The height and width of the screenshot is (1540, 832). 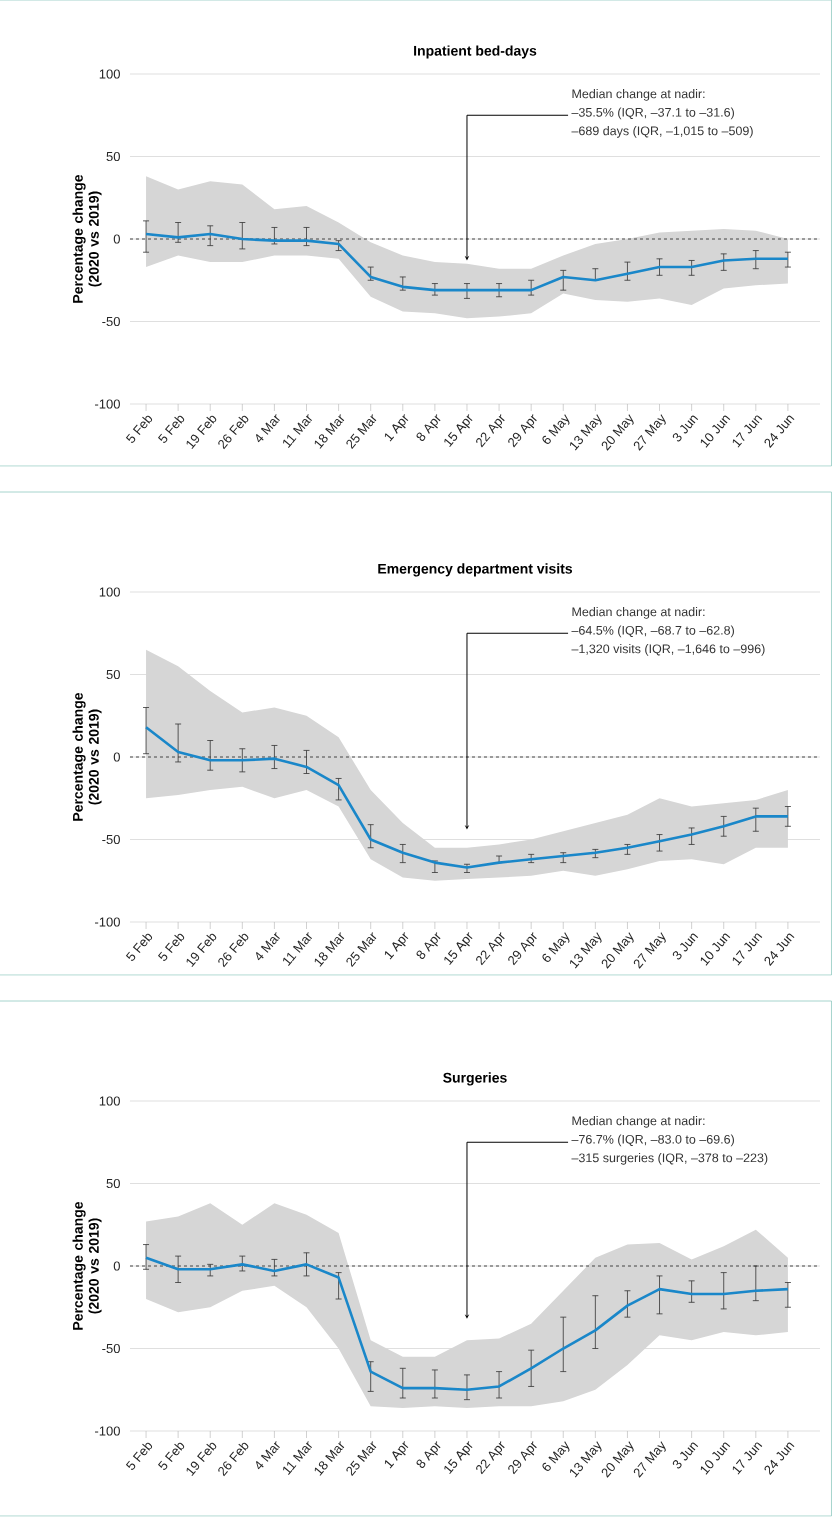 What do you see at coordinates (669, 1159) in the screenshot?
I see `annotation: –315 surgeries (IQR, –378 to –223)` at bounding box center [669, 1159].